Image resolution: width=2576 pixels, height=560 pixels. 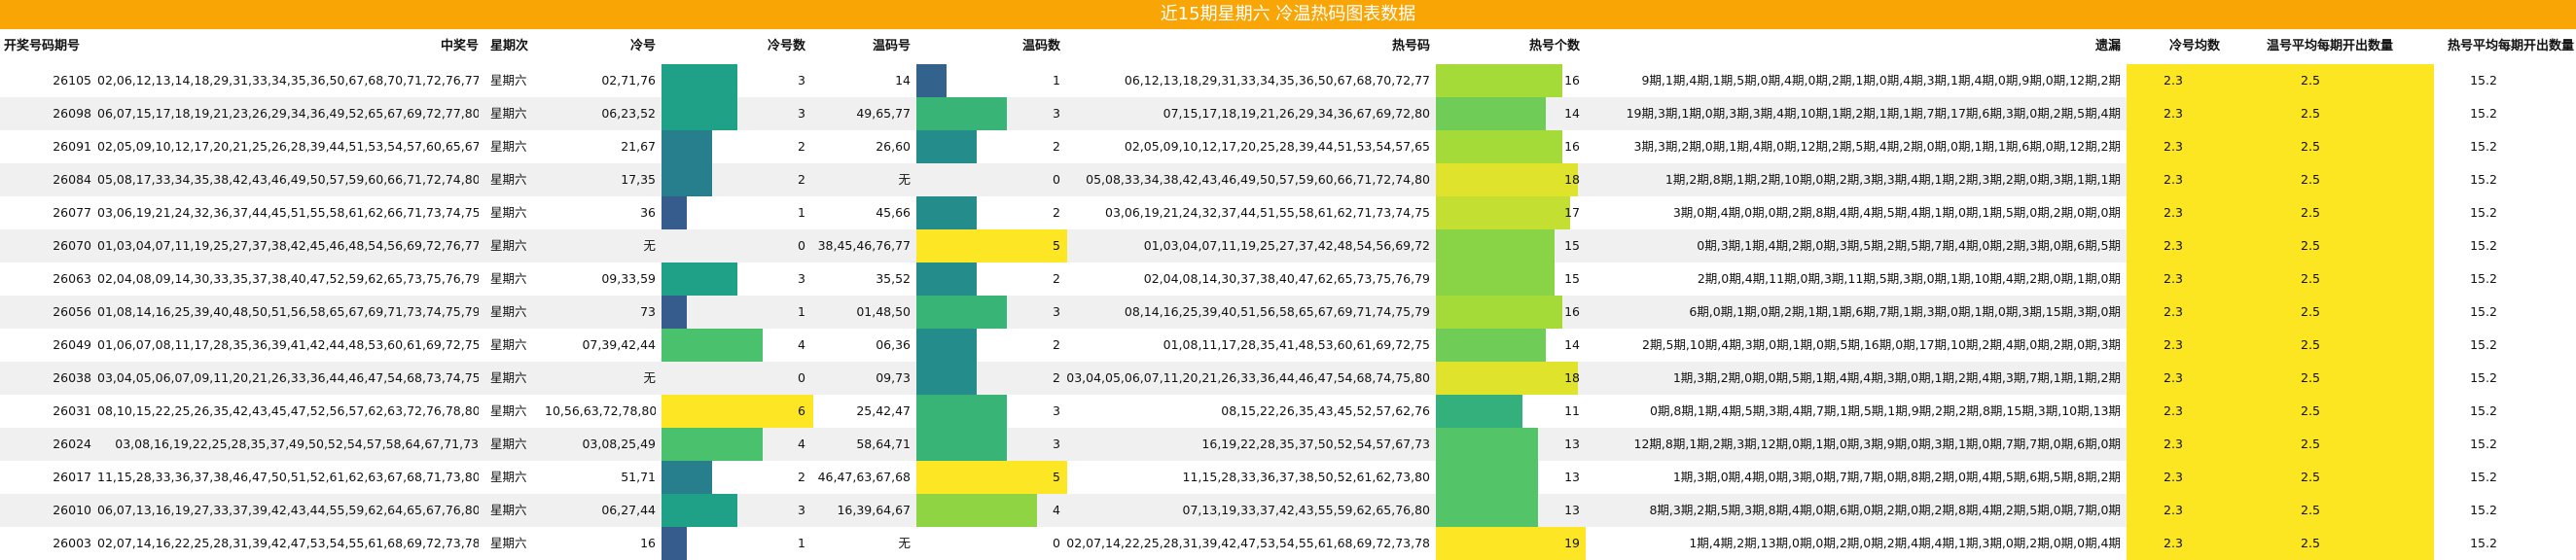 What do you see at coordinates (72, 510) in the screenshot?
I see `cell-period: 26010` at bounding box center [72, 510].